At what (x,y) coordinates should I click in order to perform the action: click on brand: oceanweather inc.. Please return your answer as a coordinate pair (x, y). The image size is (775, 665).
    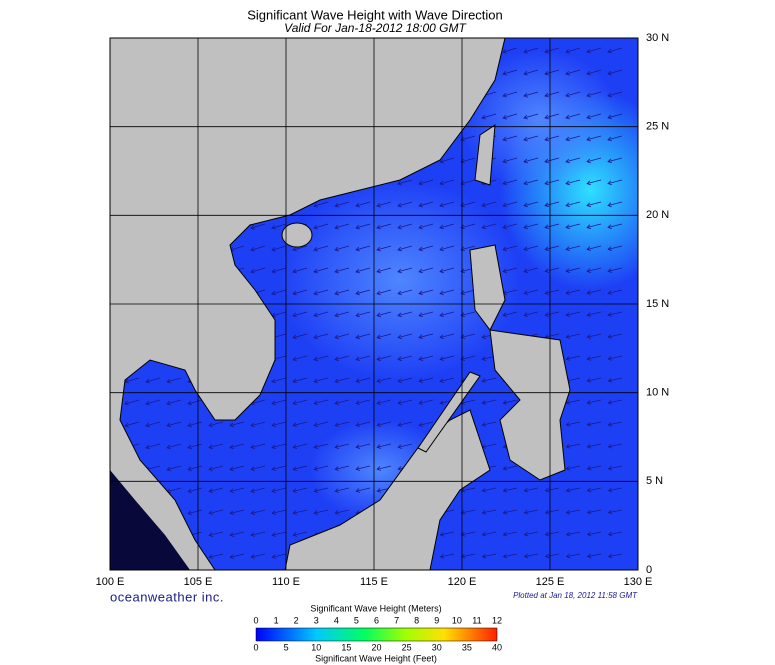
    Looking at the image, I should click on (167, 596).